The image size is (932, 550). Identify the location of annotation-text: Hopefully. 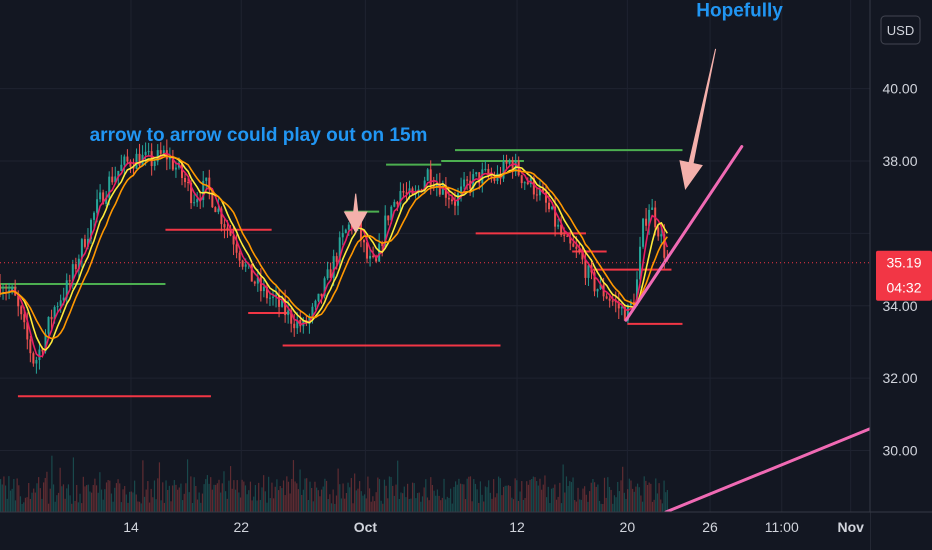
(739, 10).